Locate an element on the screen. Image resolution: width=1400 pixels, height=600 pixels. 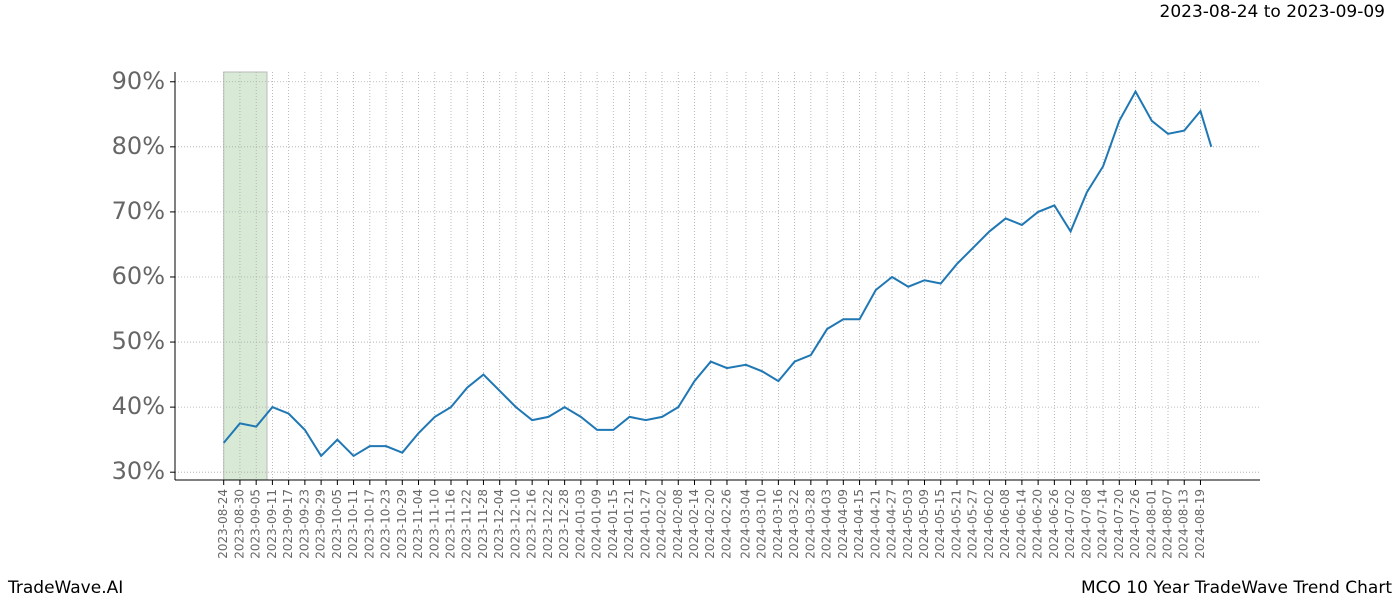
x-tick-label: 2023-12-04 is located at coordinates (499, 524).